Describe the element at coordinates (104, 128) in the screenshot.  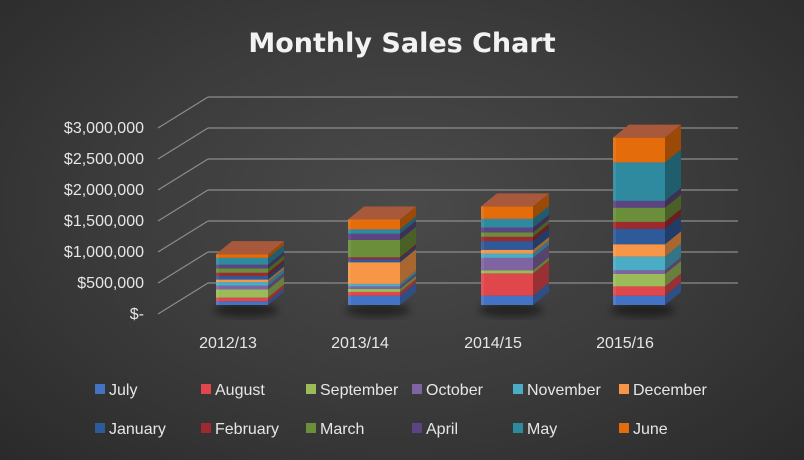
I see `y-tick-label: $3,000,000` at that location.